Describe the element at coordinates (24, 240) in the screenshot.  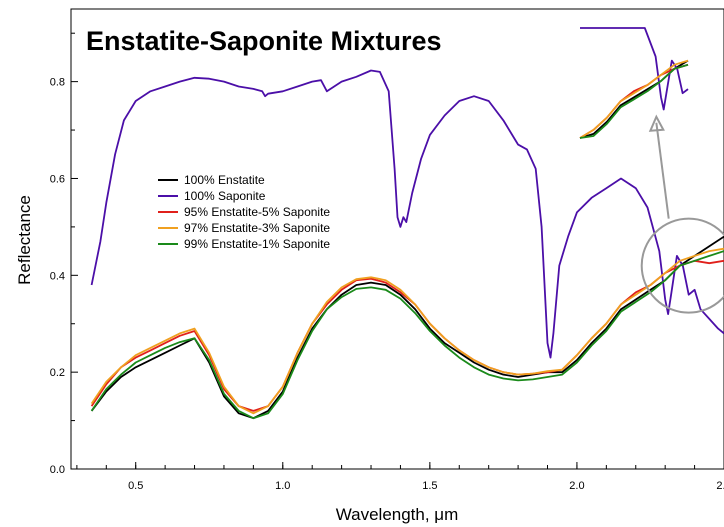
I see `y-axis-title: Reflectance` at that location.